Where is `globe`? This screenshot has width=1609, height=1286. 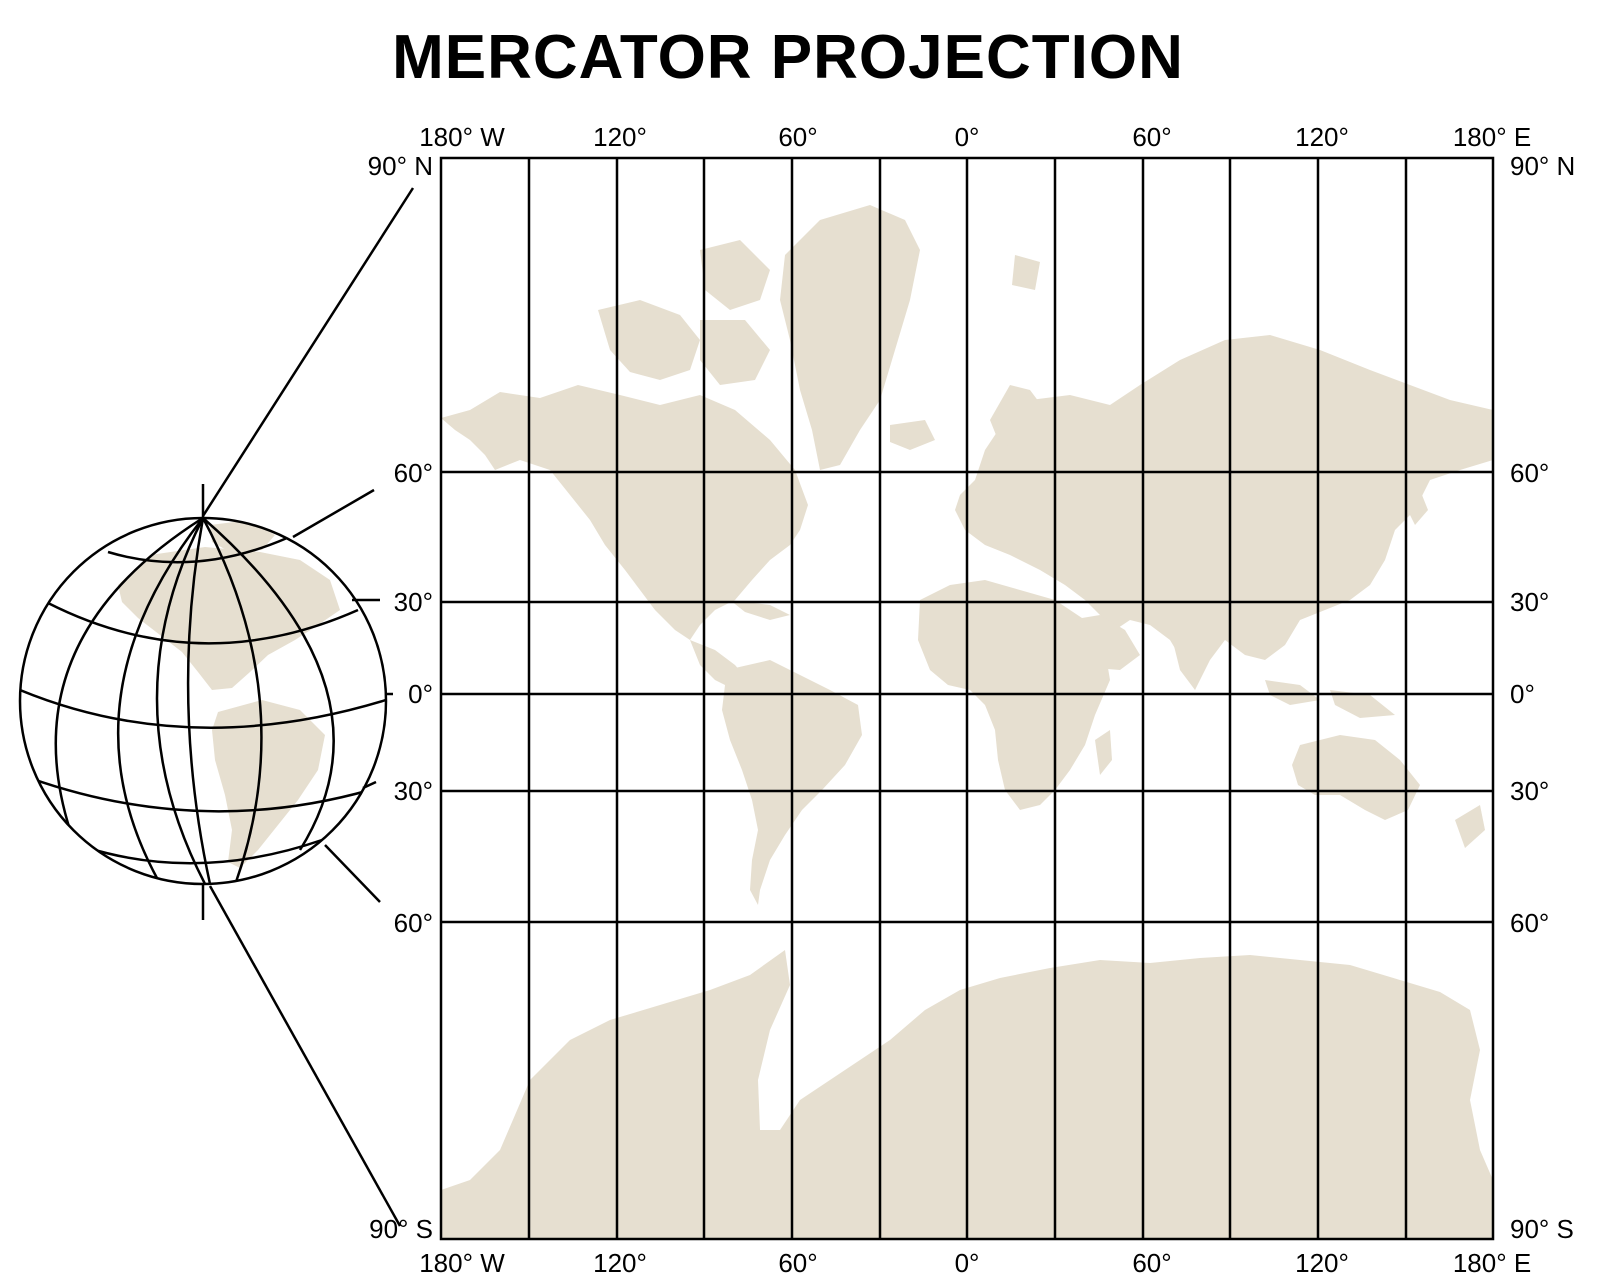 globe is located at coordinates (203, 702).